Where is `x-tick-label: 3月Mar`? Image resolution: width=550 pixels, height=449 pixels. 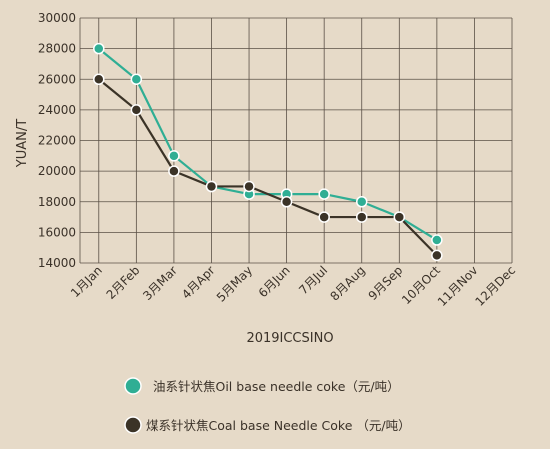 x-tick-label: 3月Mar is located at coordinates (160, 283).